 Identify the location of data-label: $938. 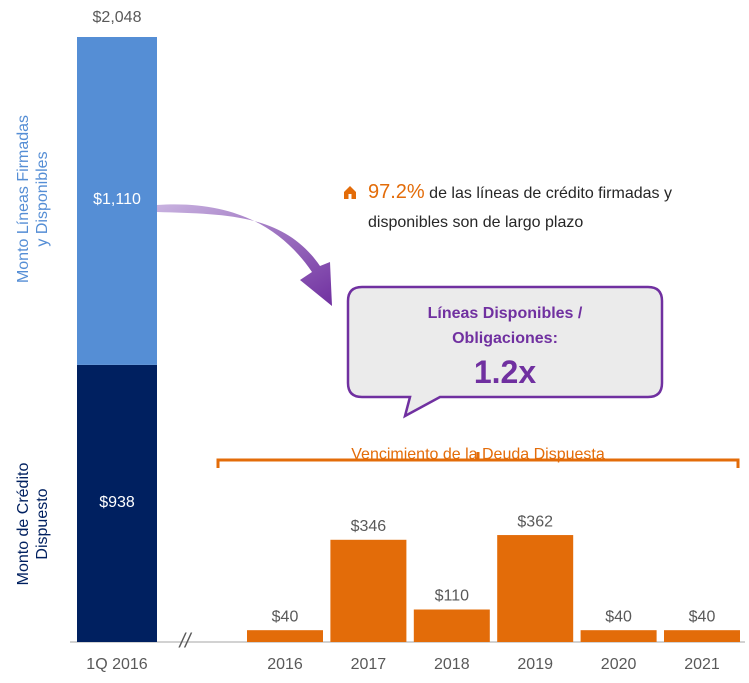
(117, 502).